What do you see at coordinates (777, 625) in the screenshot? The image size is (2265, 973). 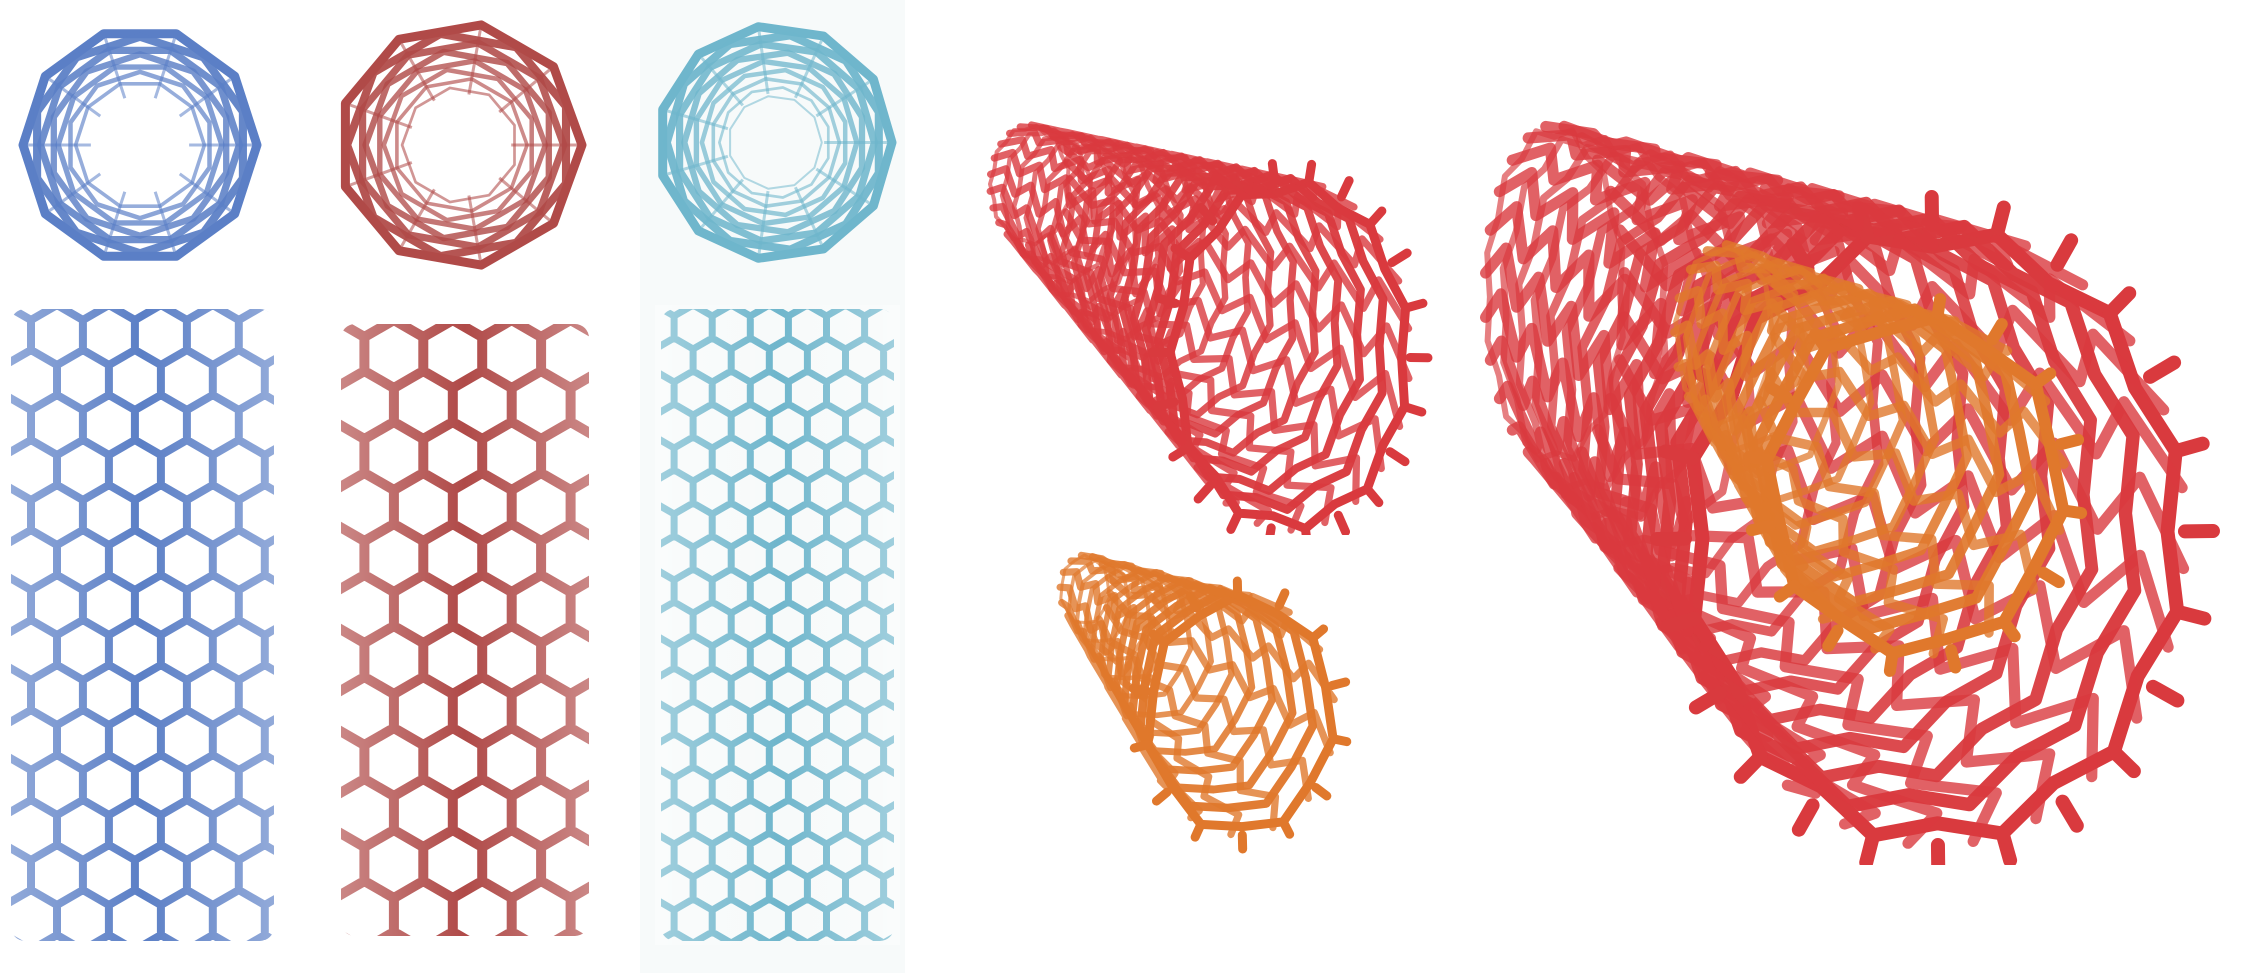 I see `chiral-nanotube-side-view` at bounding box center [777, 625].